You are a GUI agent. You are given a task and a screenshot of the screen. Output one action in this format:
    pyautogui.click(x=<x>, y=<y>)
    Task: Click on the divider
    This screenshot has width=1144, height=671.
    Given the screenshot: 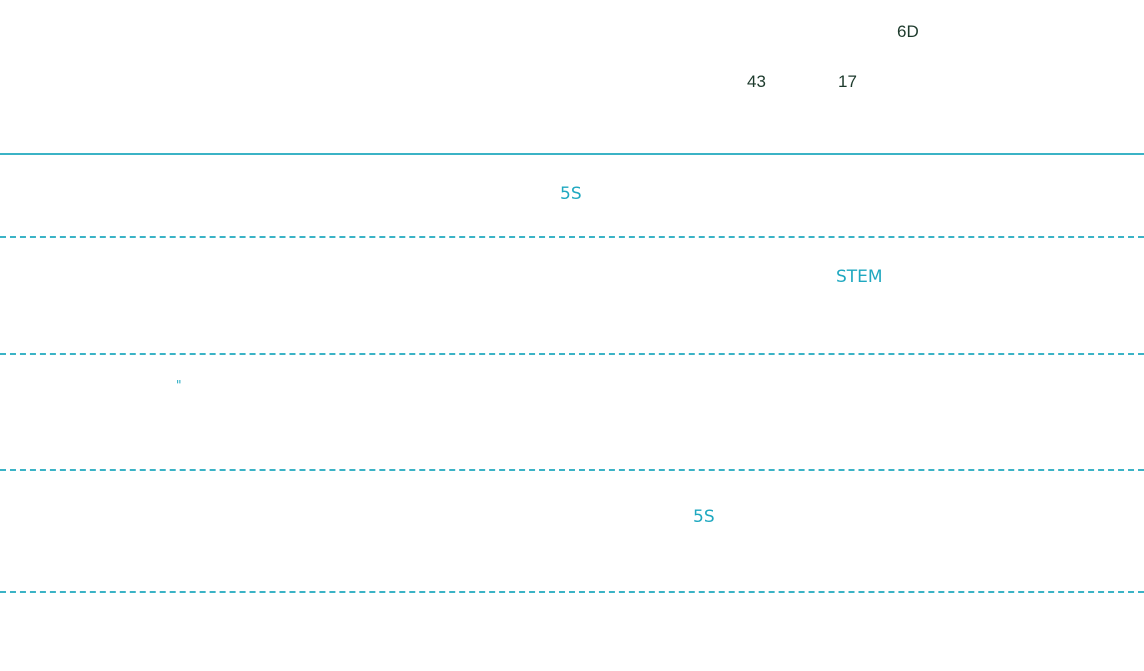 What is the action you would take?
    pyautogui.click(x=572, y=154)
    